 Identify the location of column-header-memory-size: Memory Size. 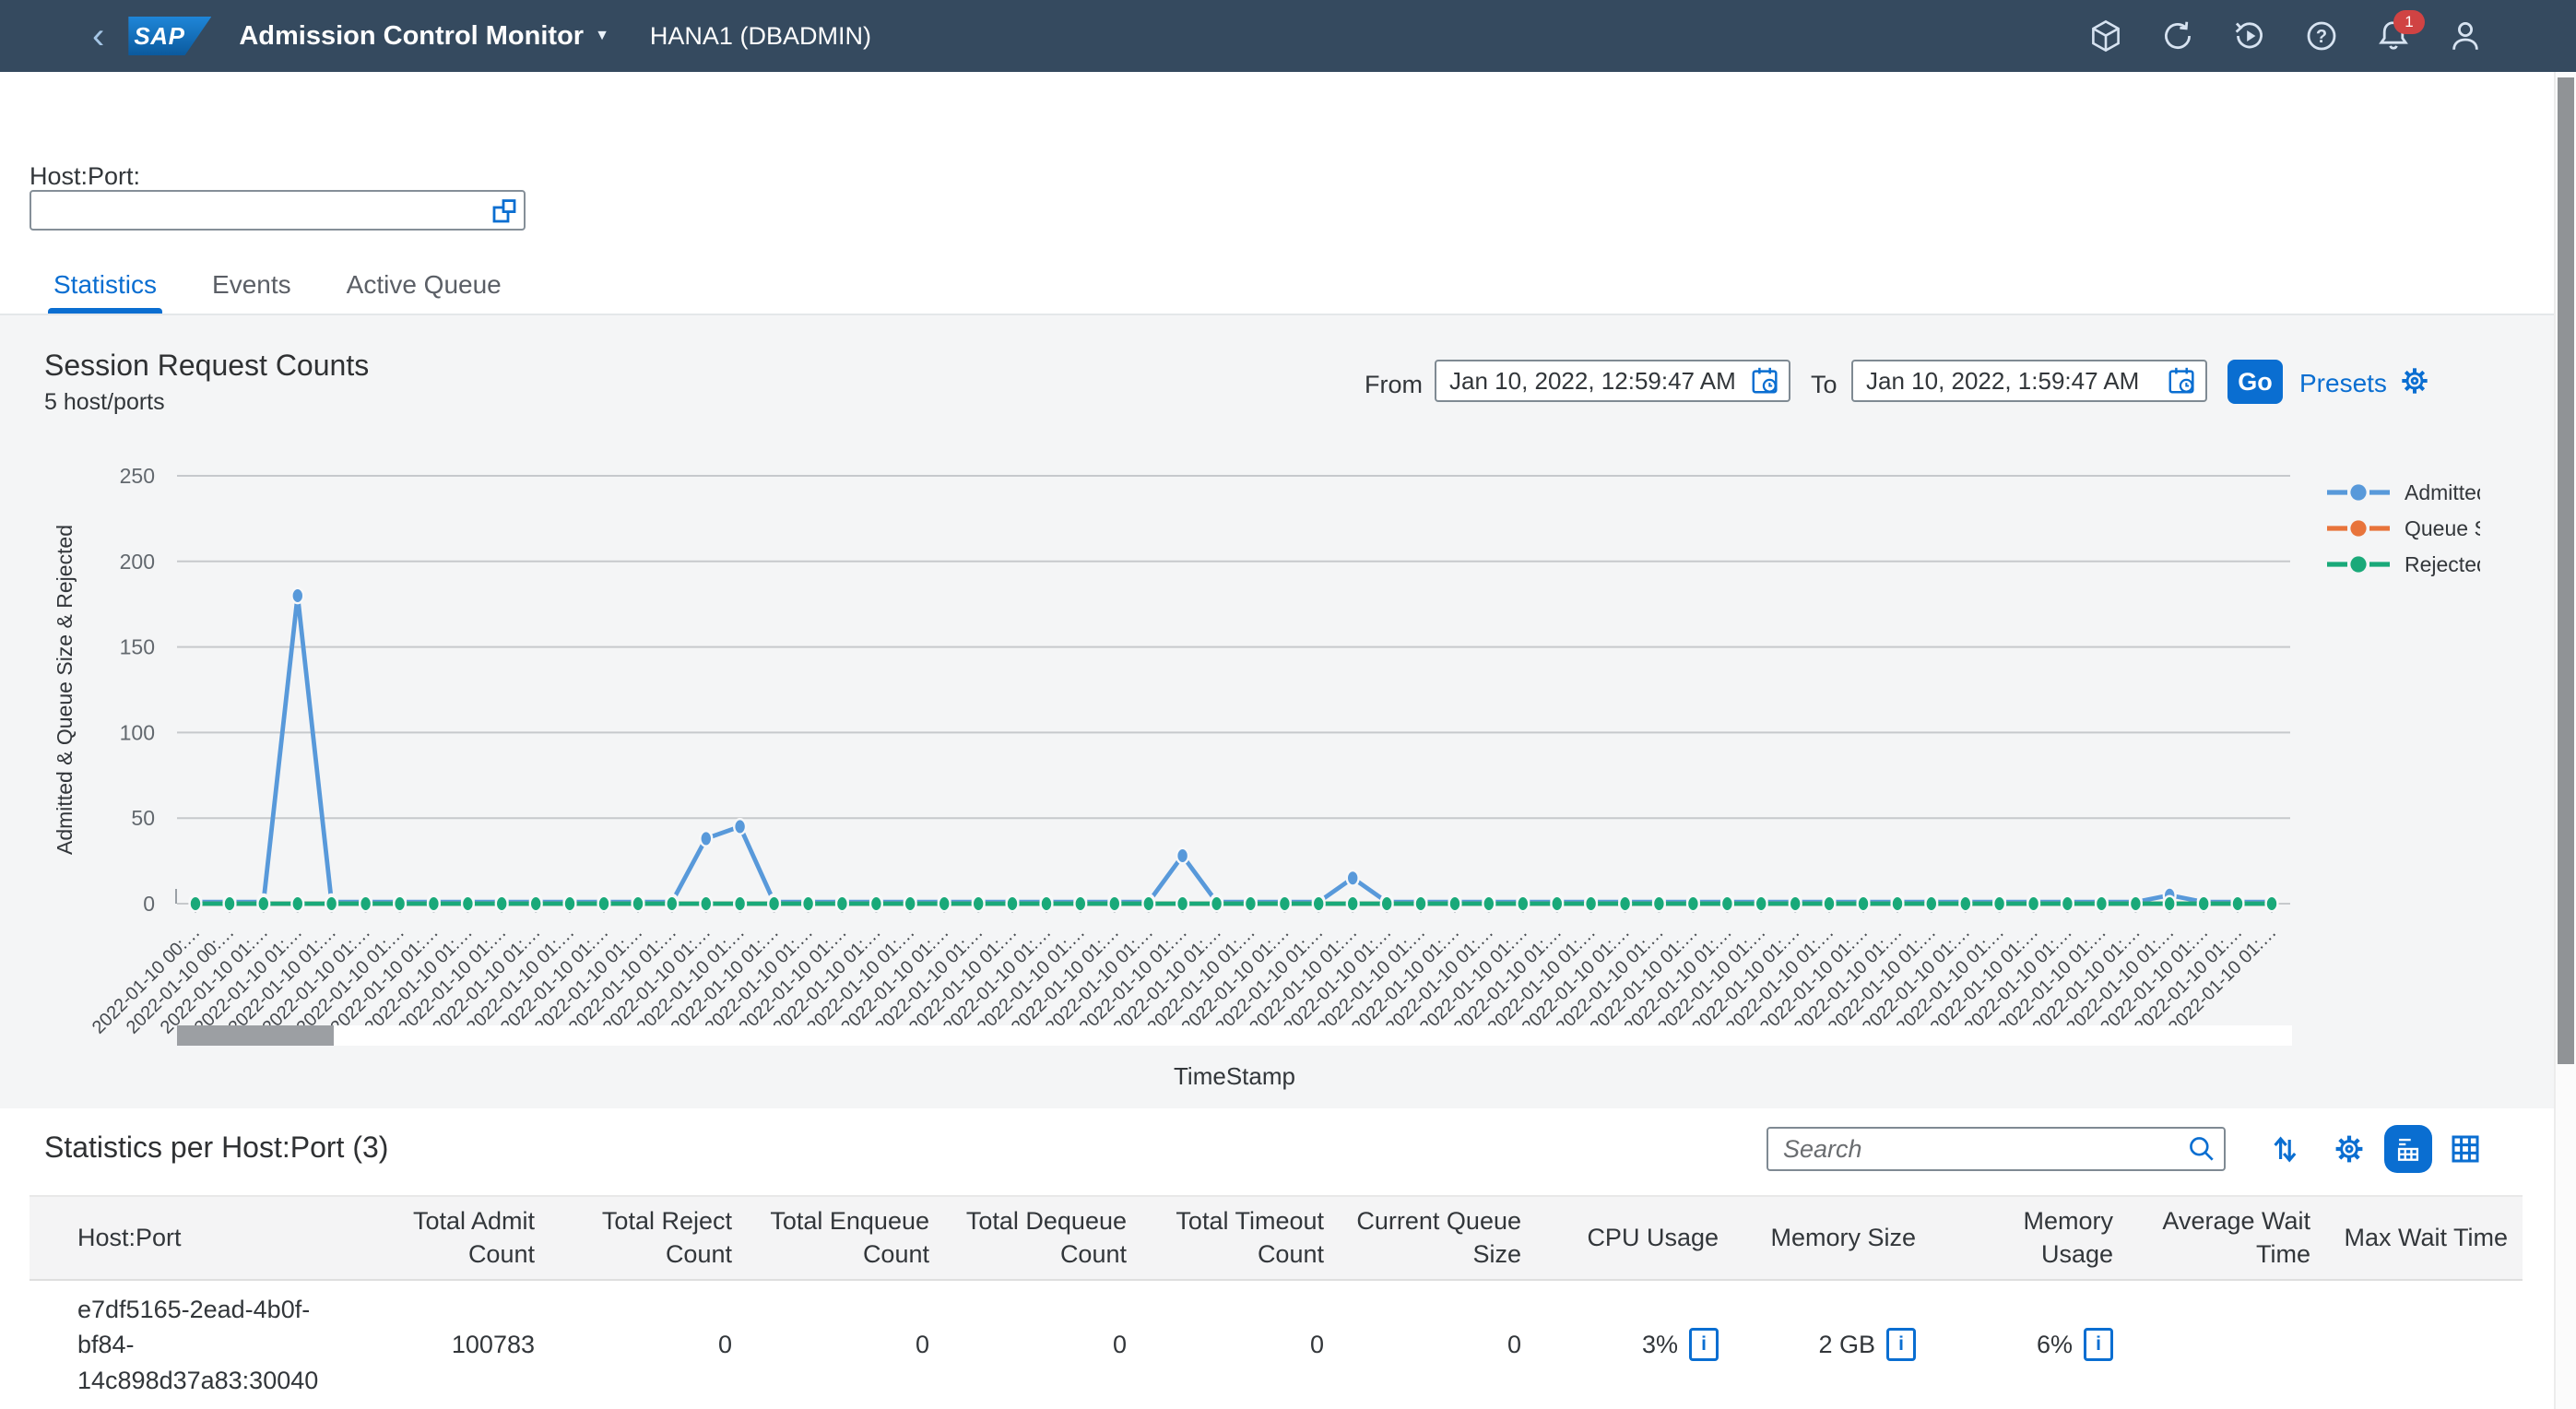
(1832, 1237).